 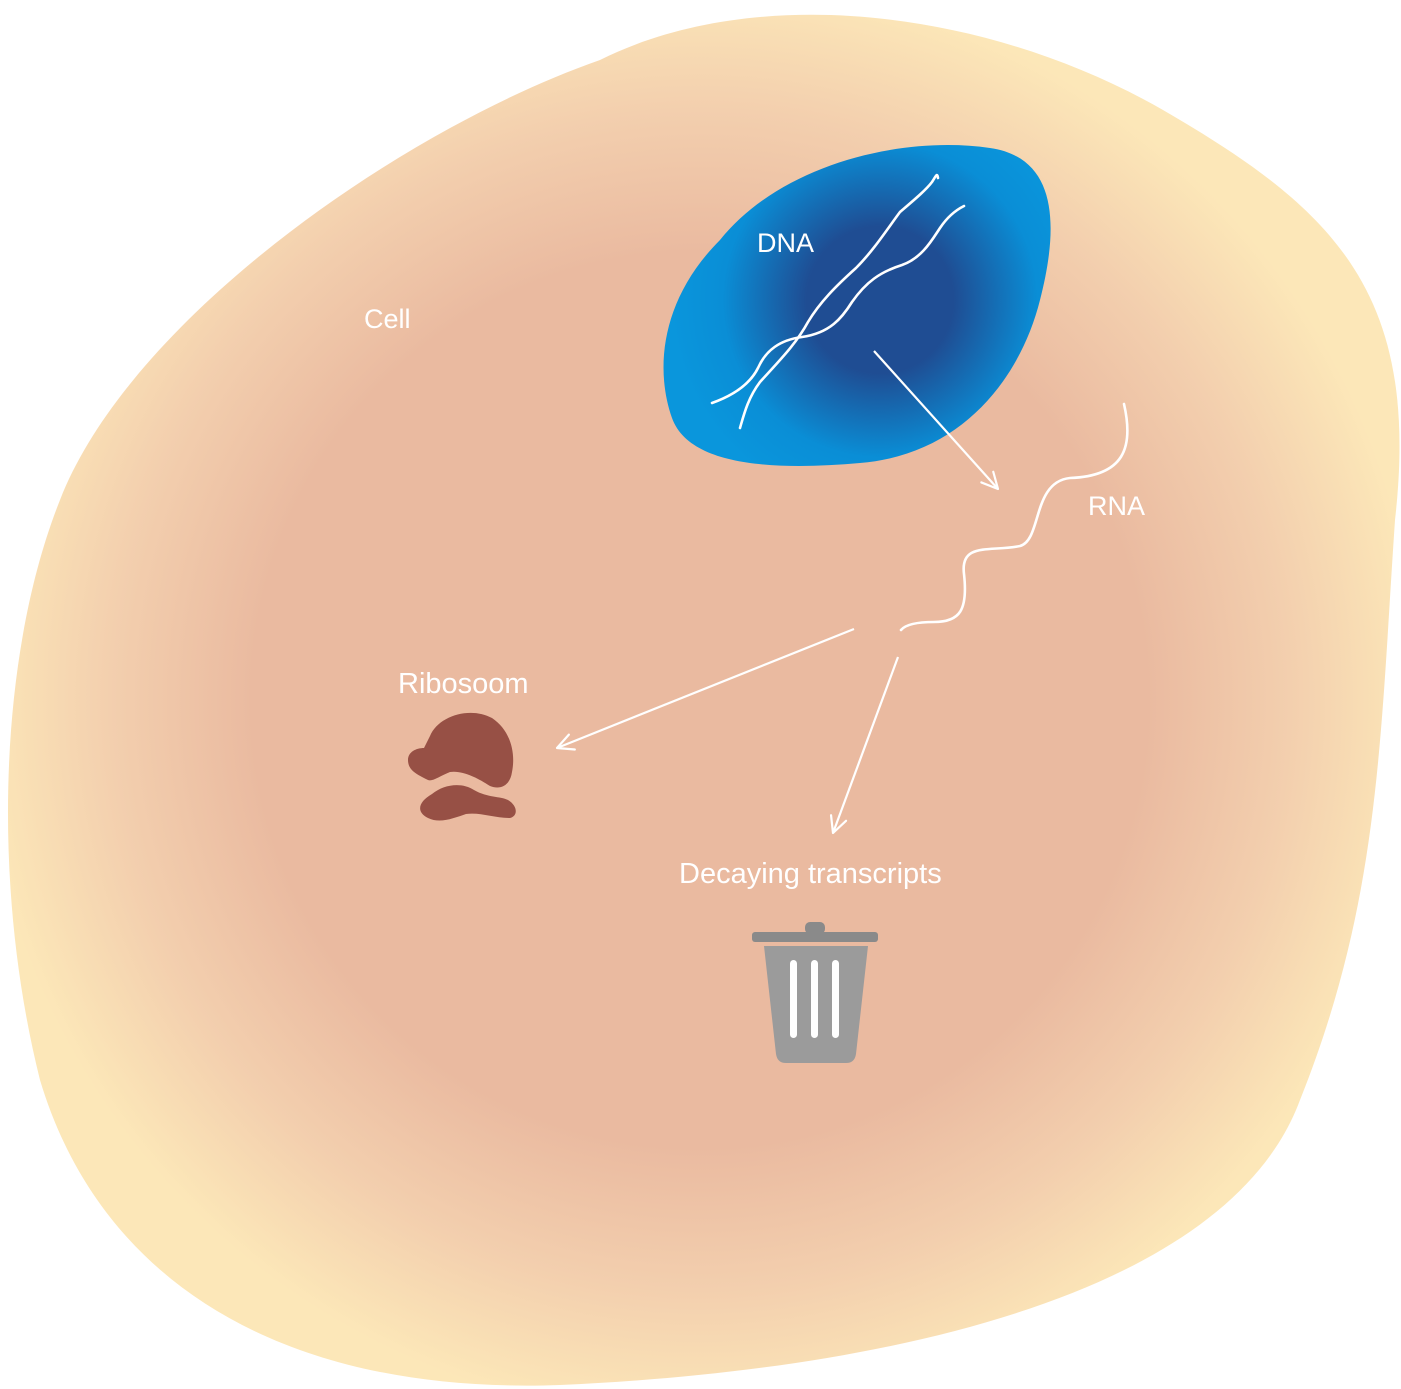 What do you see at coordinates (838, 301) in the screenshot?
I see `dna-double-helix-icon` at bounding box center [838, 301].